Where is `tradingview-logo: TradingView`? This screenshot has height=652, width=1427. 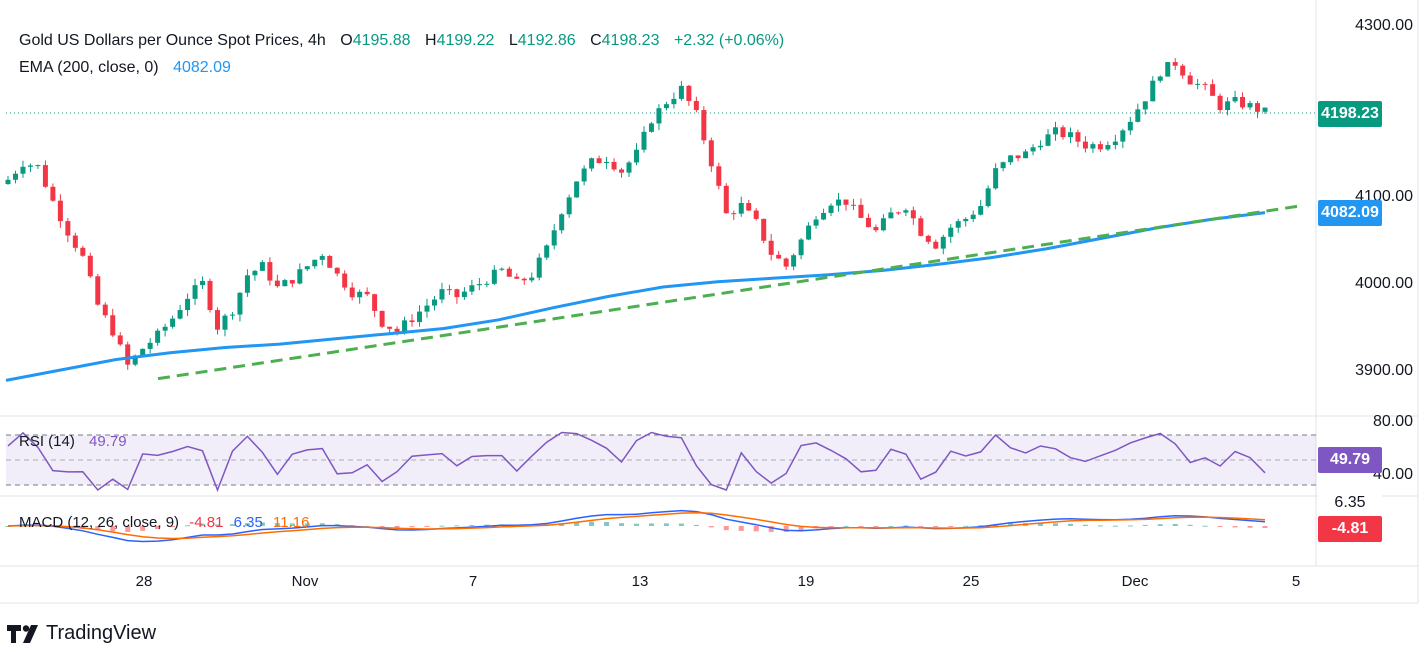 tradingview-logo: TradingView is located at coordinates (81, 633).